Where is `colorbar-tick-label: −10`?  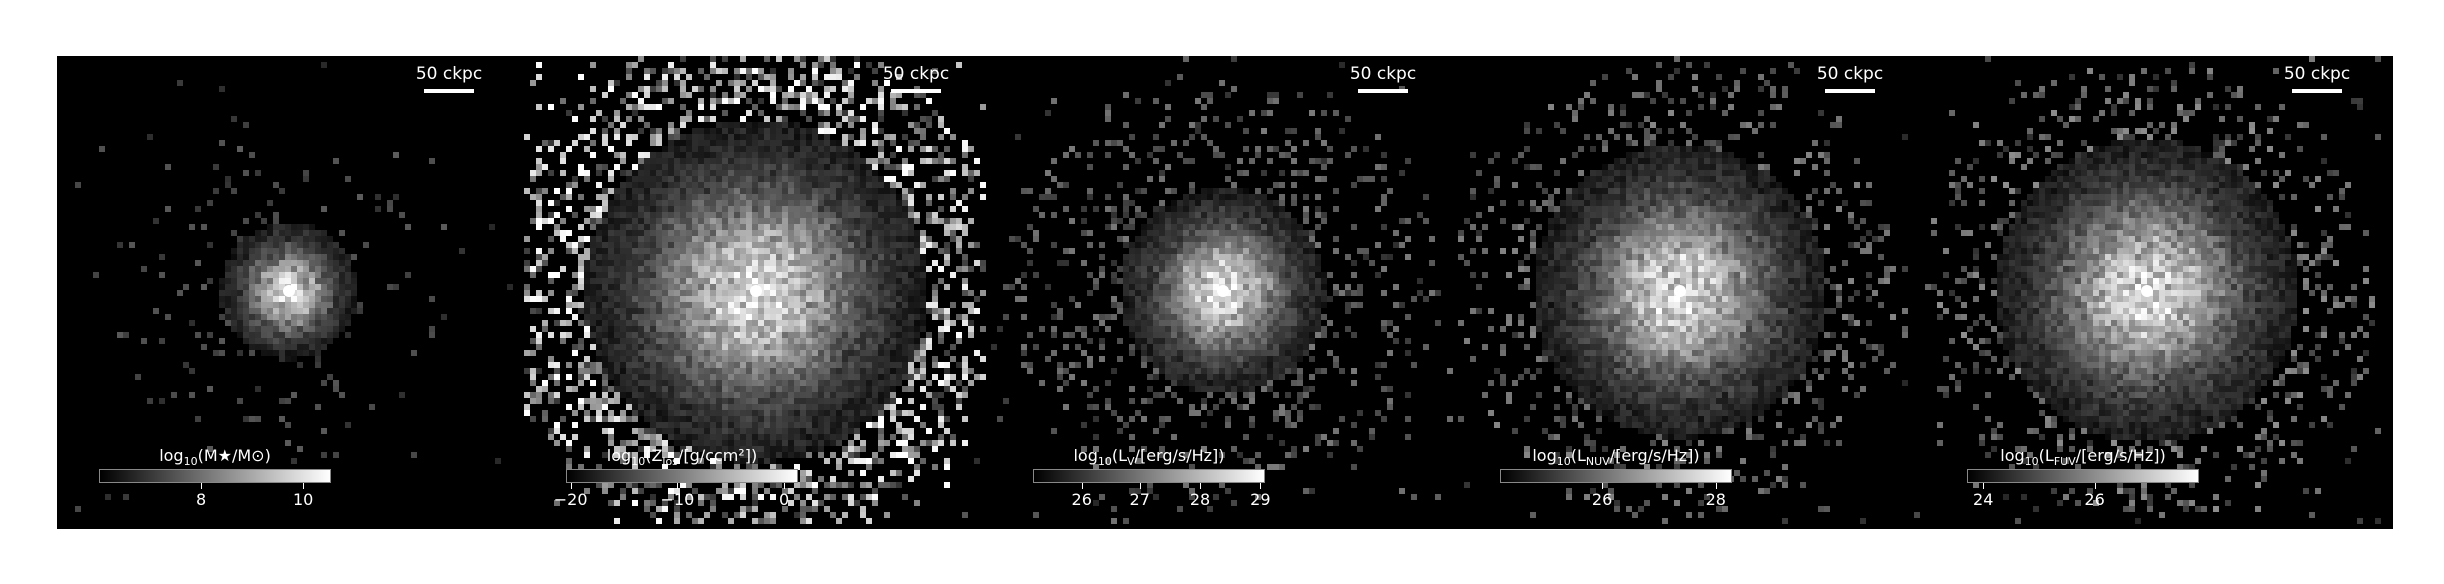 colorbar-tick-label: −10 is located at coordinates (677, 499).